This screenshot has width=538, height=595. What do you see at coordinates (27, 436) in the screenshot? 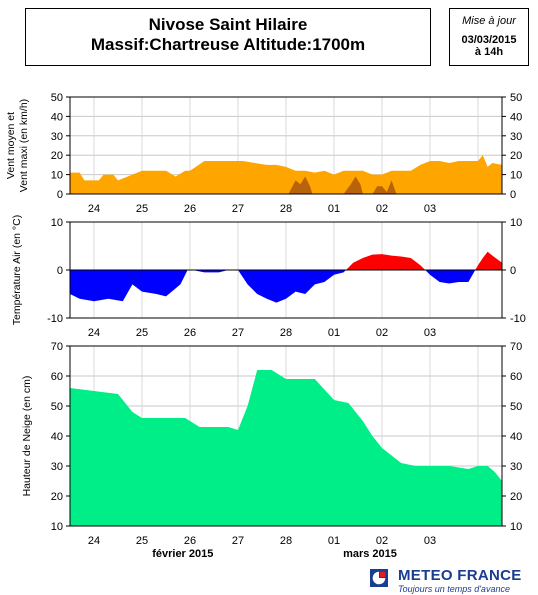
I see `snow-ylabel: Hauteur de Neige (en cm)` at bounding box center [27, 436].